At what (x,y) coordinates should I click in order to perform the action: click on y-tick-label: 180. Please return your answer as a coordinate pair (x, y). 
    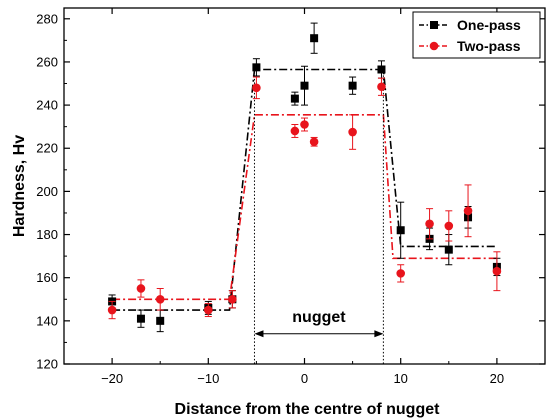
    Looking at the image, I should click on (47, 234).